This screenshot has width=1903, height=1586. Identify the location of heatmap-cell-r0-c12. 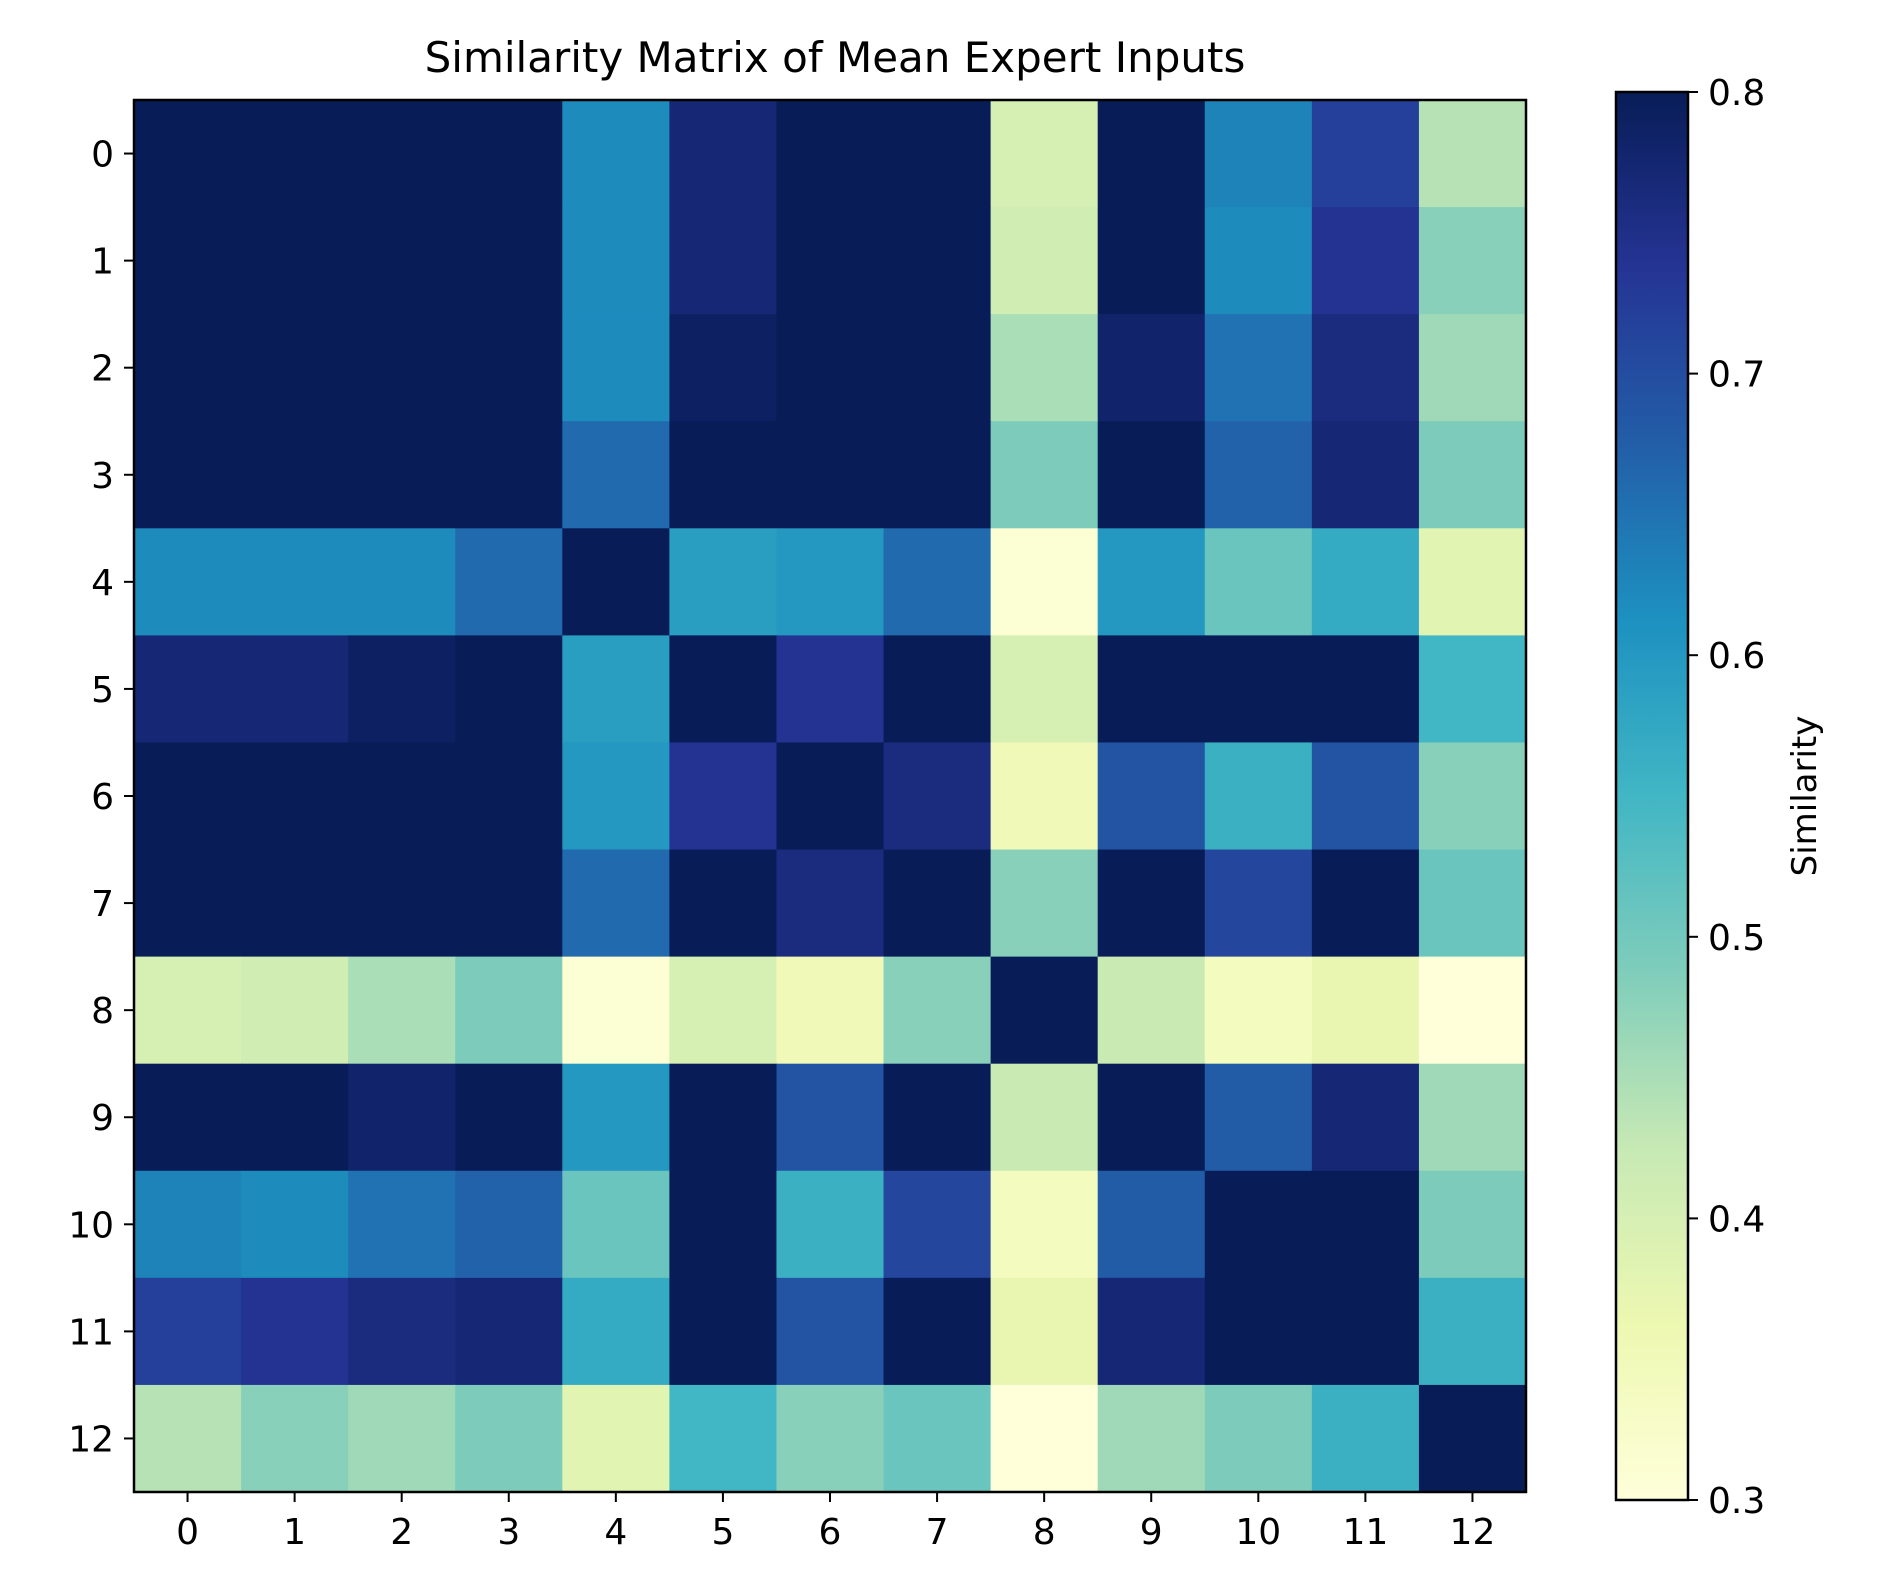
(1472, 154).